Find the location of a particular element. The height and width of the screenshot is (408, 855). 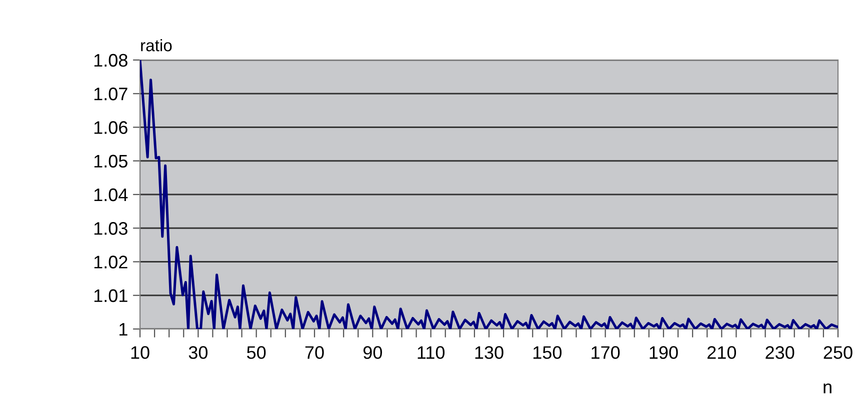

y-tick-label: 1.06 is located at coordinates (111, 127).